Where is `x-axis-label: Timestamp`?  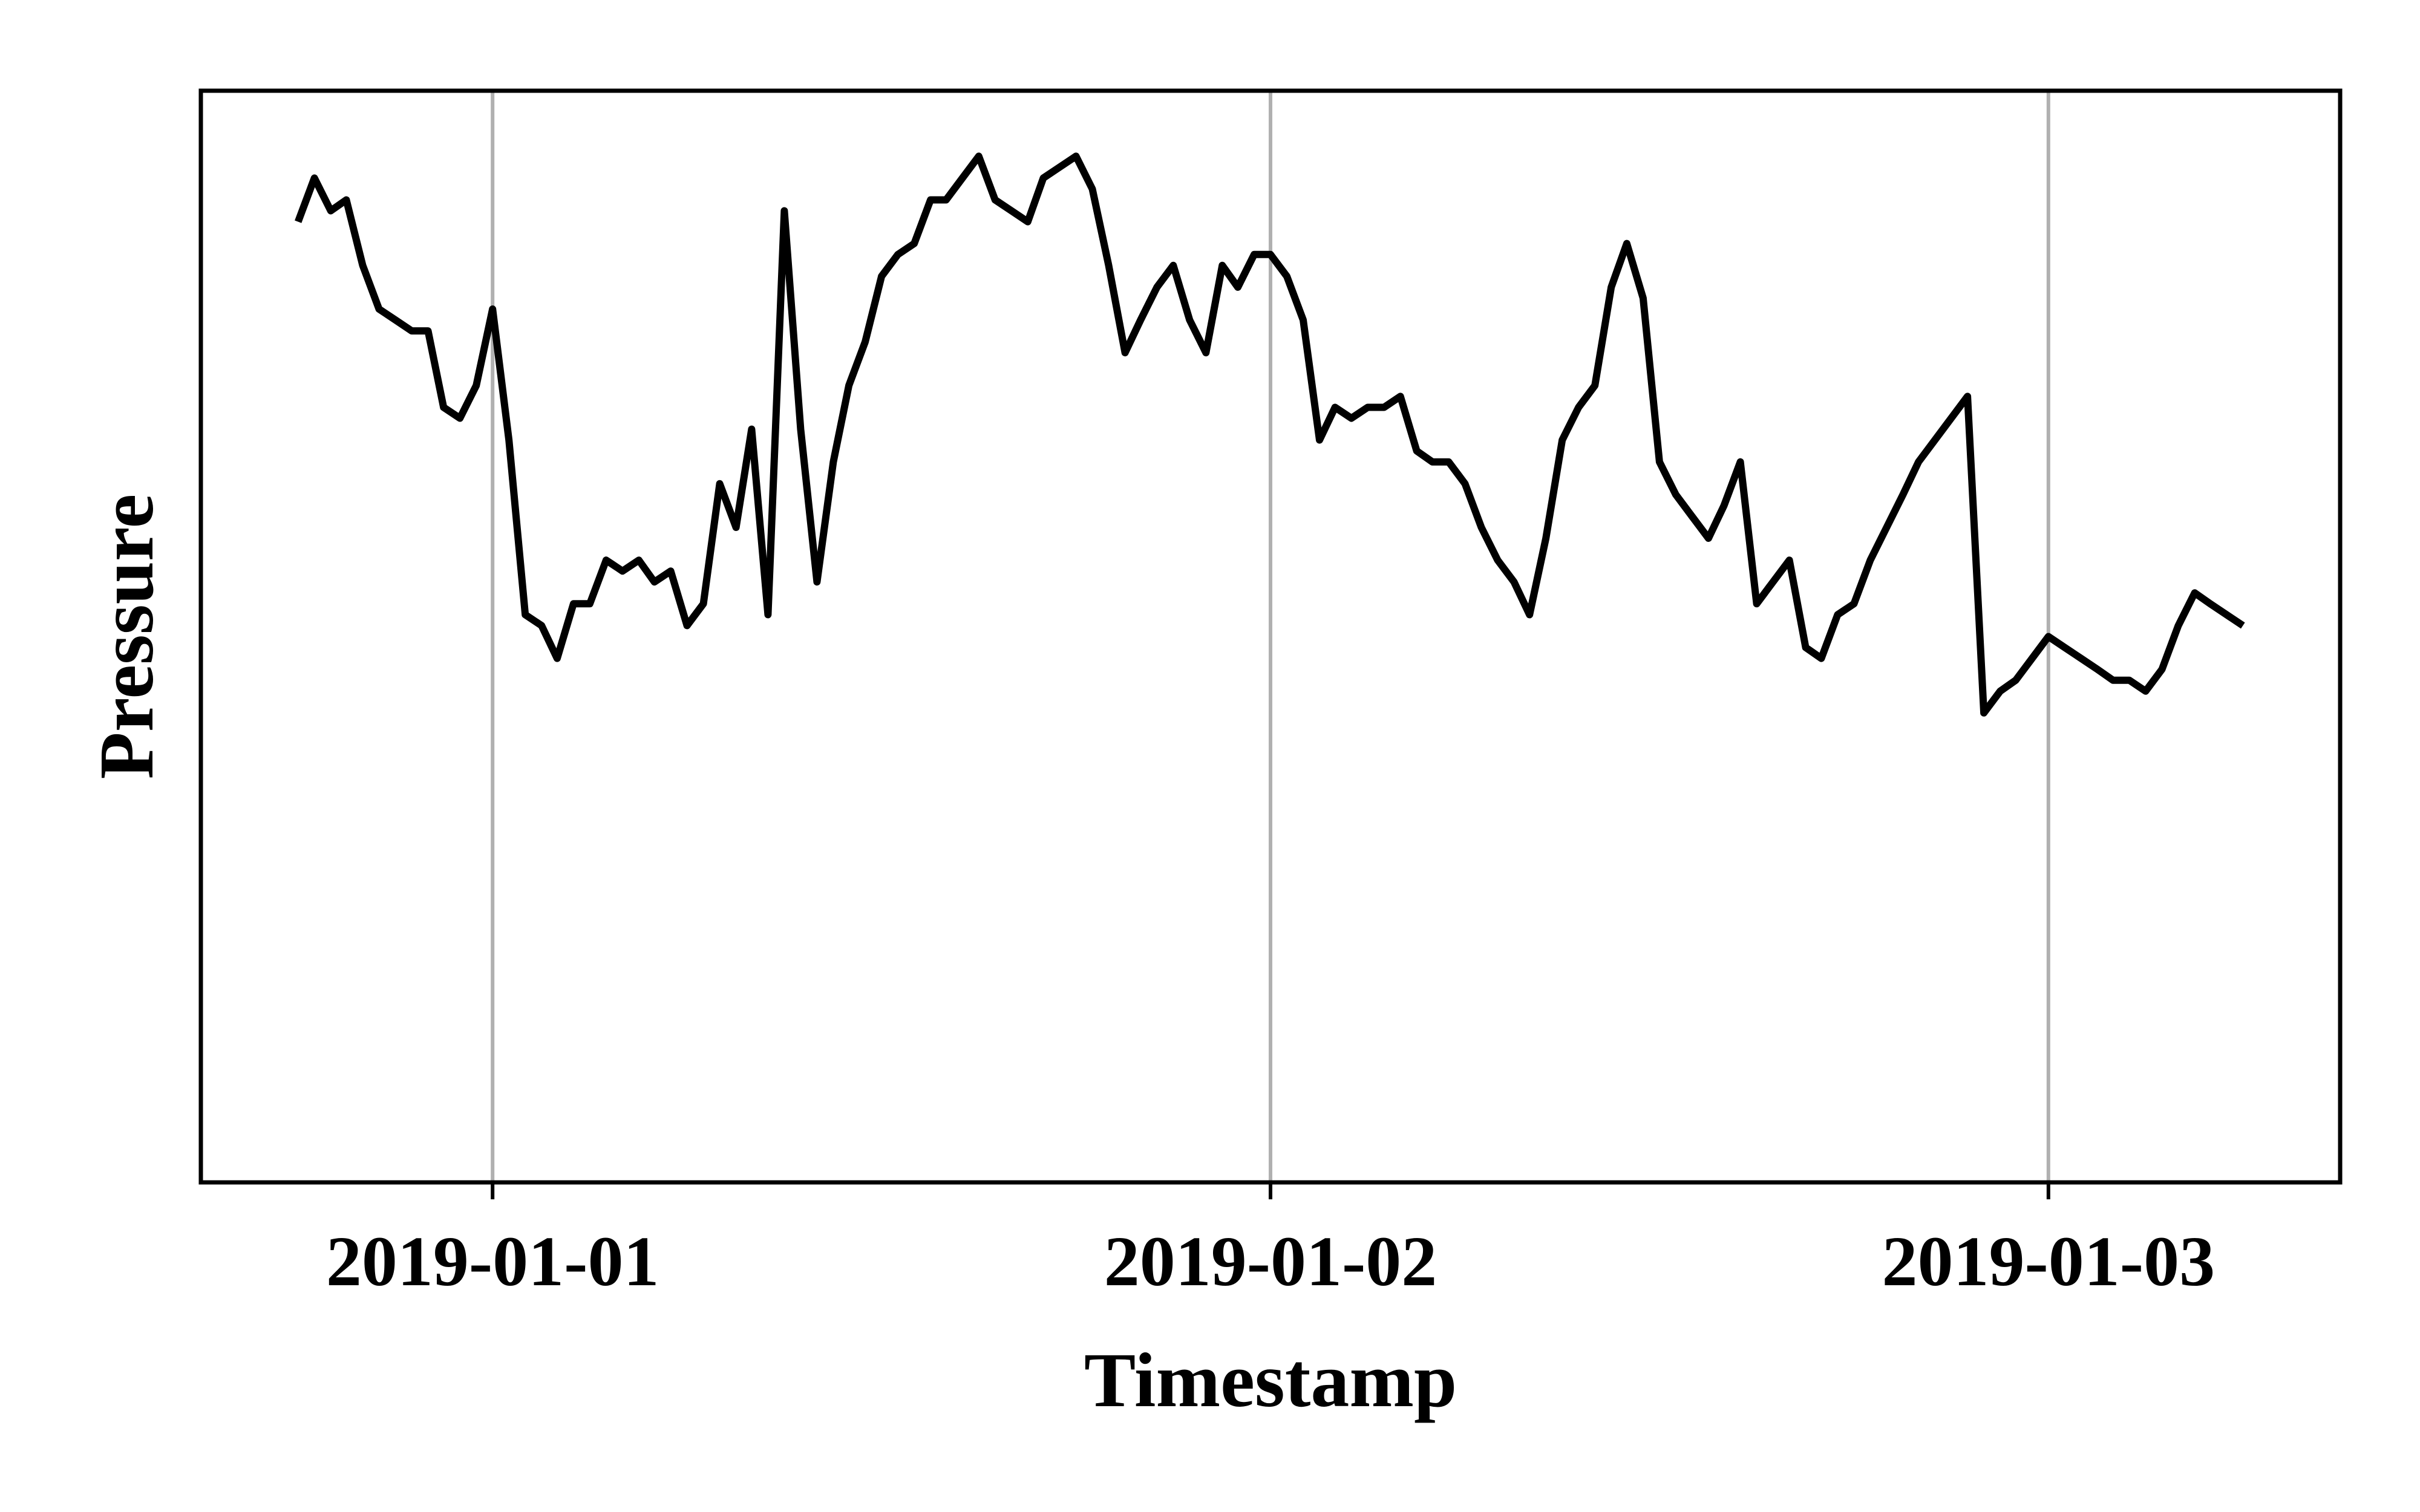 x-axis-label: Timestamp is located at coordinates (1270, 1380).